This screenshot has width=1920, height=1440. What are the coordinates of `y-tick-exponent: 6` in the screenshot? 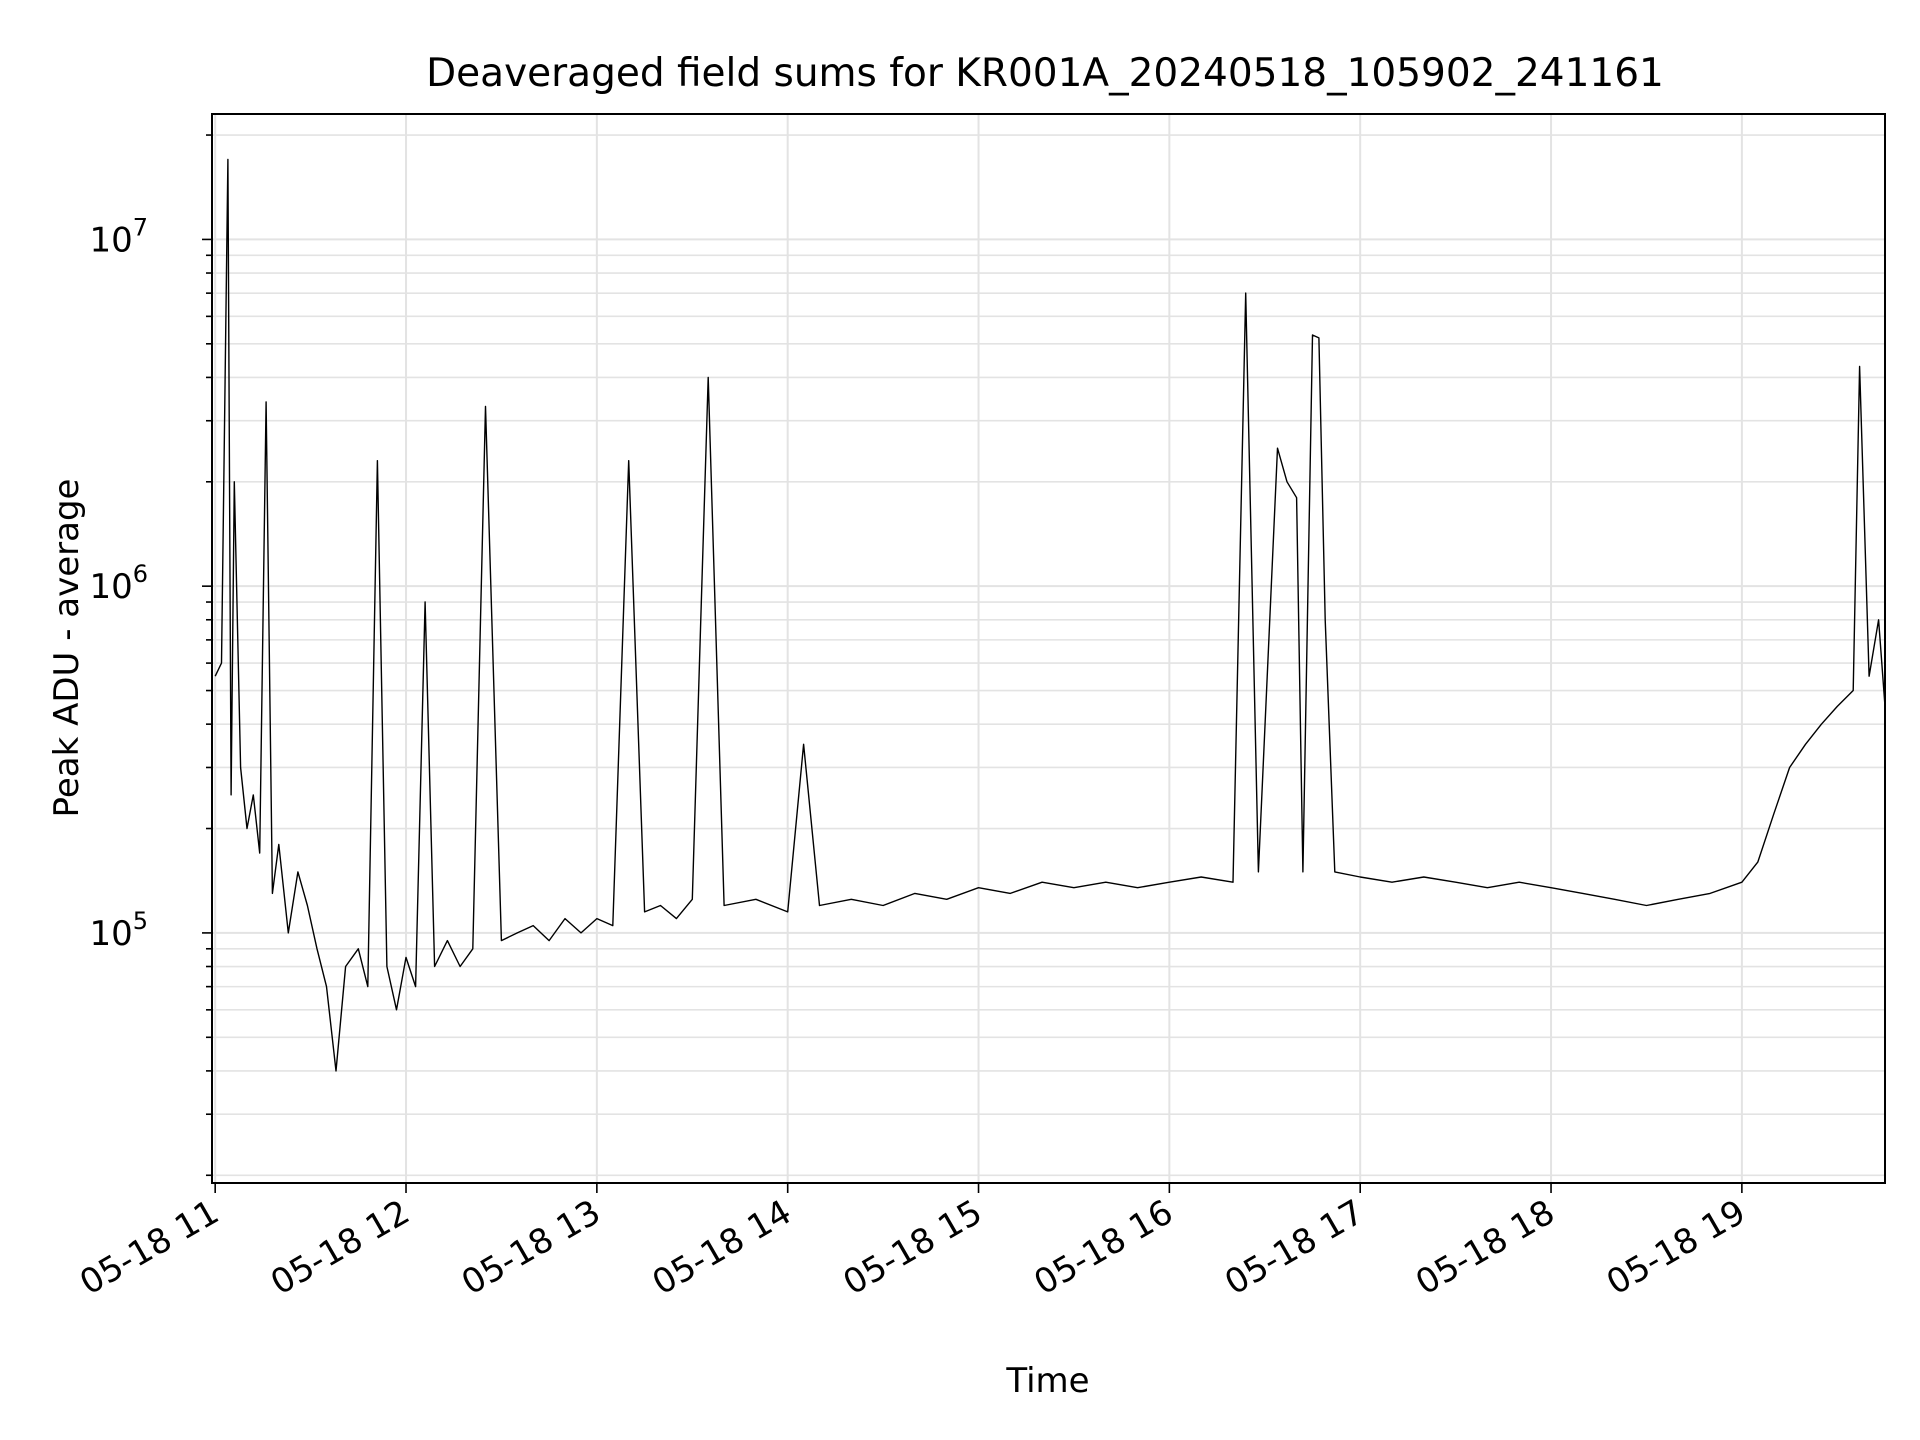 It's located at (140, 574).